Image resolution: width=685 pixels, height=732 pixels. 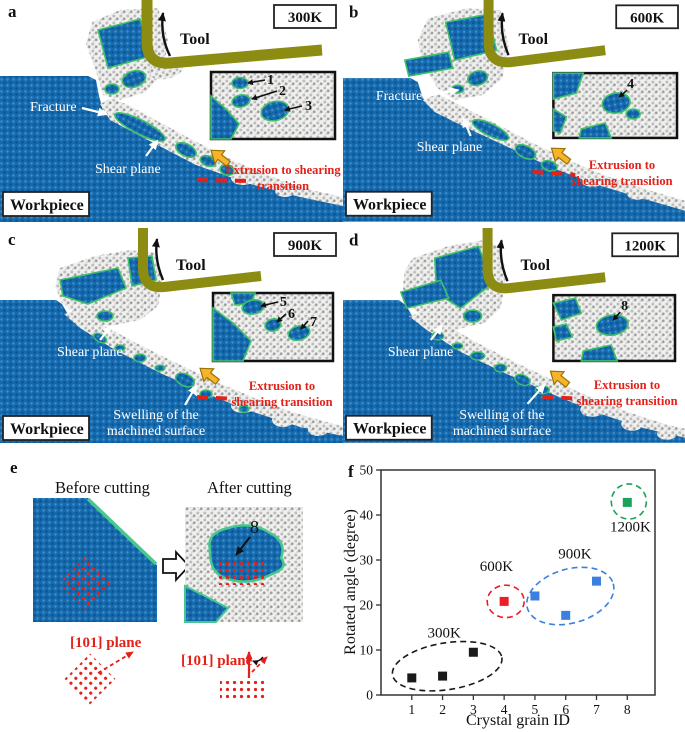 I want to click on x-tick-label: 5, so click(x=535, y=709).